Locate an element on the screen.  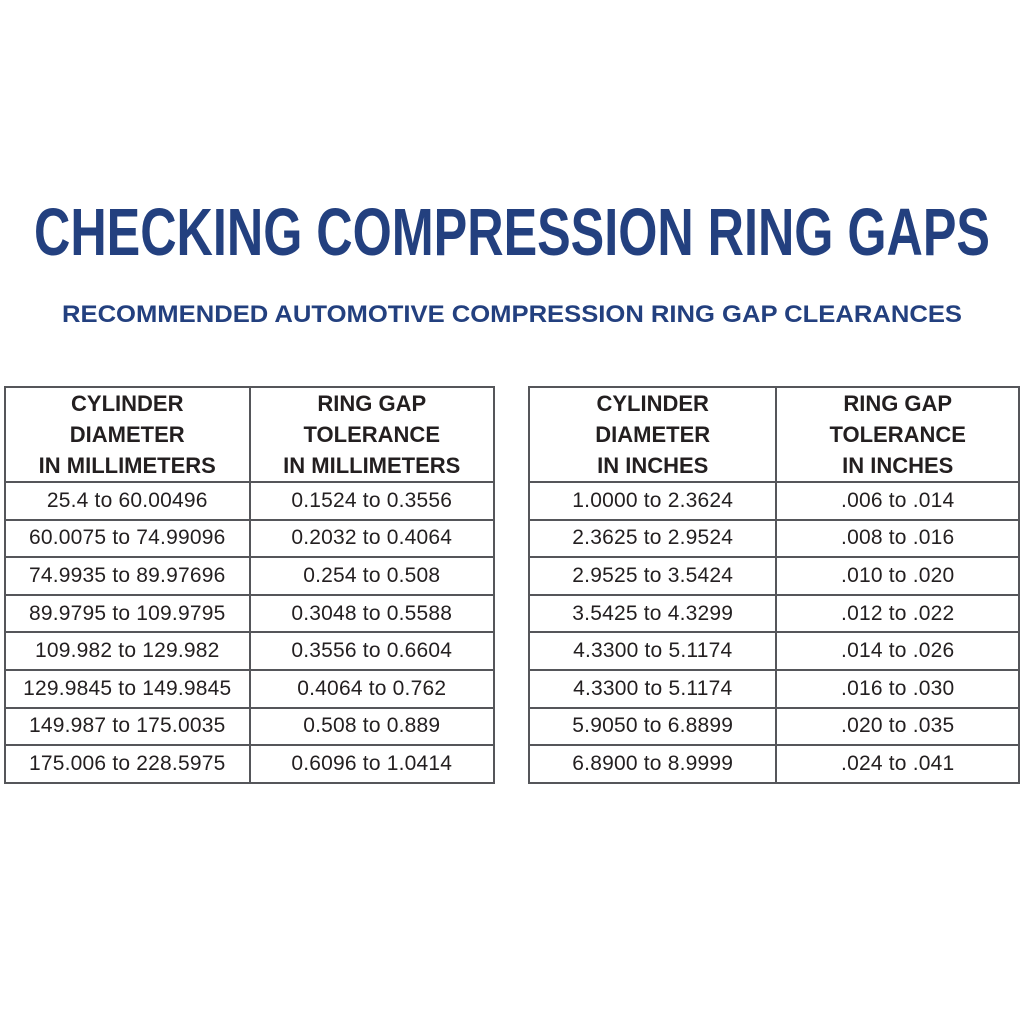
table-row: 2.9525 to 3.5424 .010 to .020 is located at coordinates (773, 576).